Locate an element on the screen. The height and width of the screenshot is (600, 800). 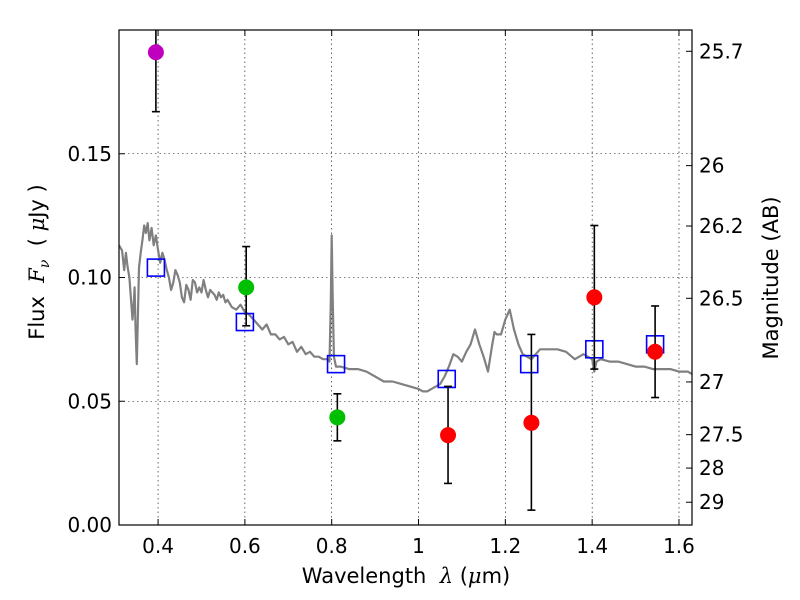
y-tick-label: 0.05 is located at coordinates (89, 401).